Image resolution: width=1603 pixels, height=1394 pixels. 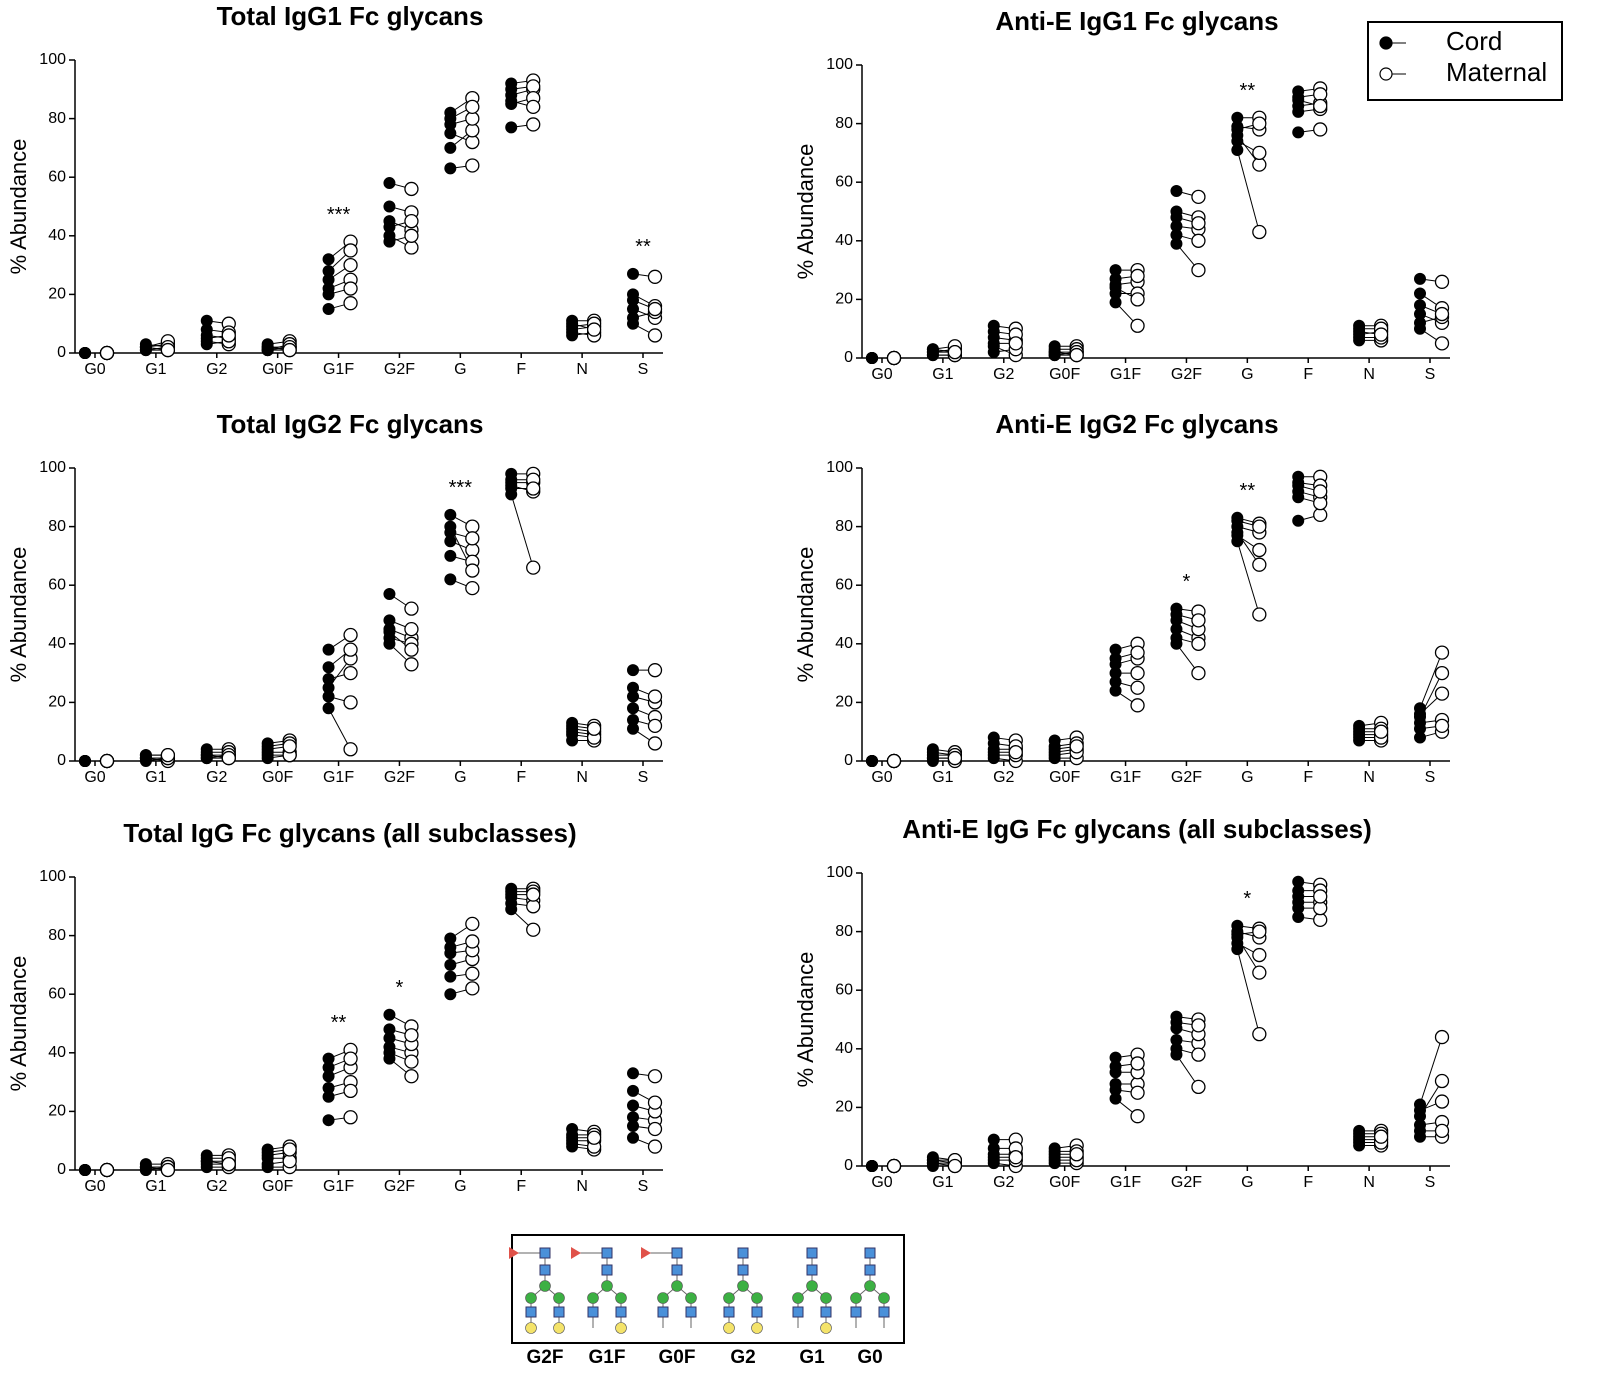 I want to click on chart-title: Total IgG2 Fc glycans, so click(x=350, y=424).